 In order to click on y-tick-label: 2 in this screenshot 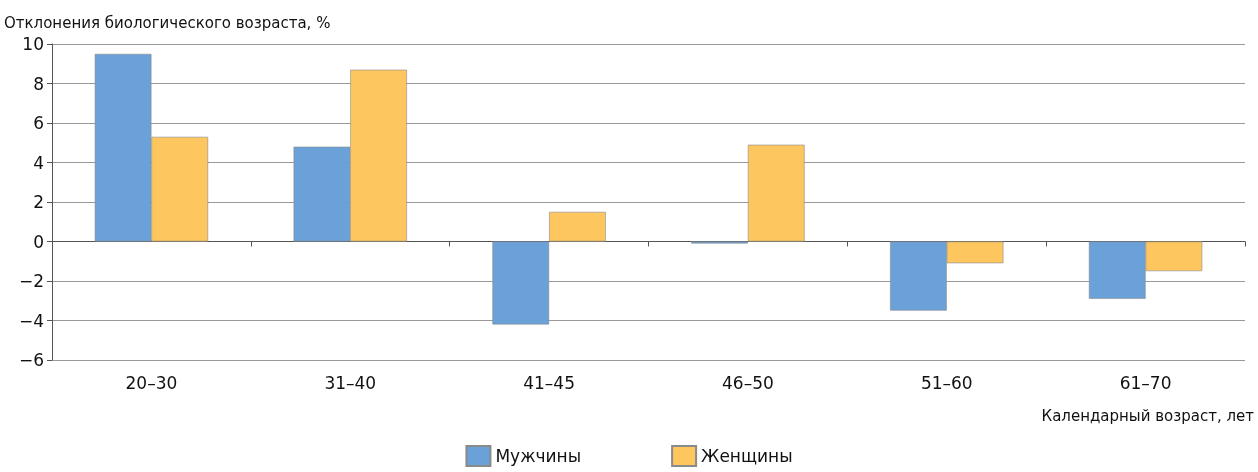, I will do `click(38, 202)`.